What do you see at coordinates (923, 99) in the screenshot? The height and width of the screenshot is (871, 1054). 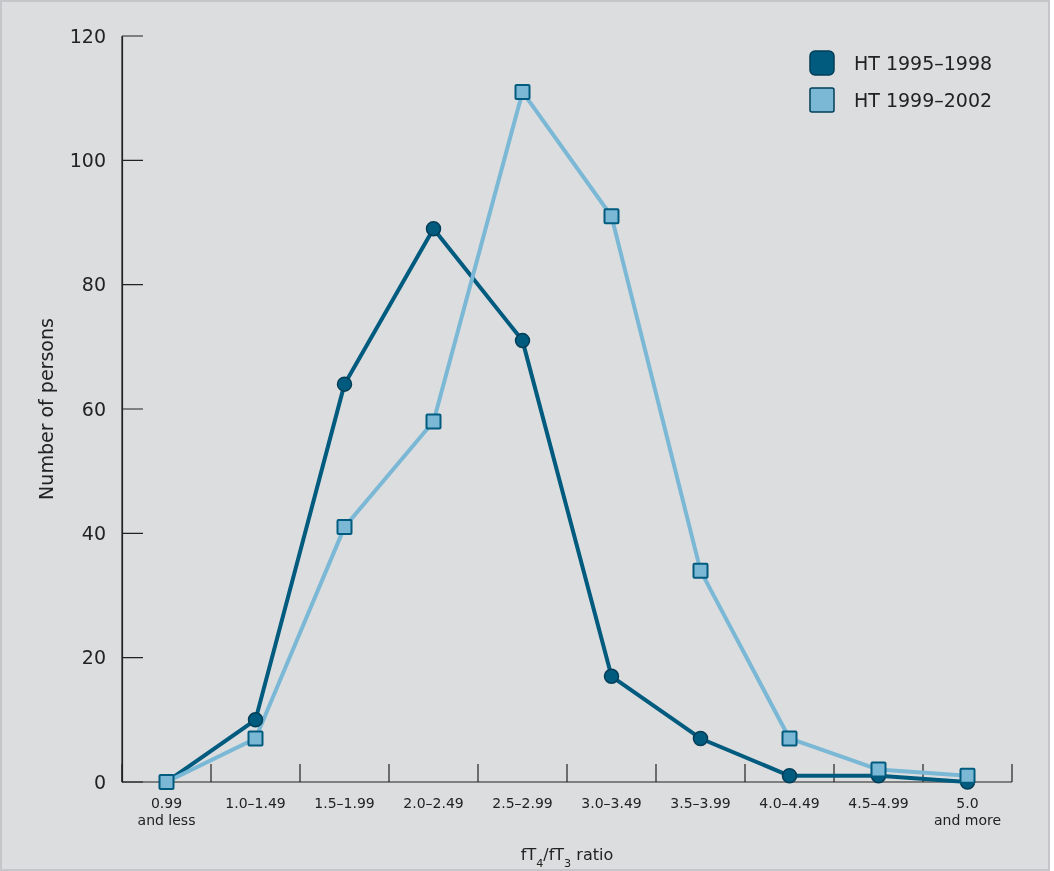 I see `legend-label: HT 1999–2002` at bounding box center [923, 99].